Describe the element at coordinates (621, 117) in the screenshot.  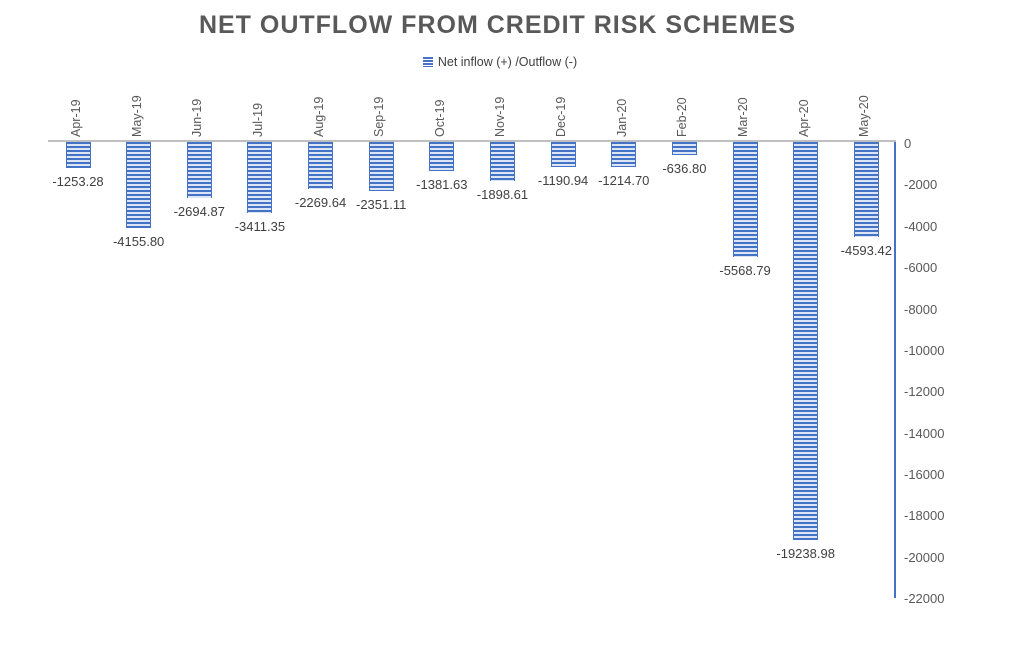
I see `category-label-Jan-20: Jan-20` at that location.